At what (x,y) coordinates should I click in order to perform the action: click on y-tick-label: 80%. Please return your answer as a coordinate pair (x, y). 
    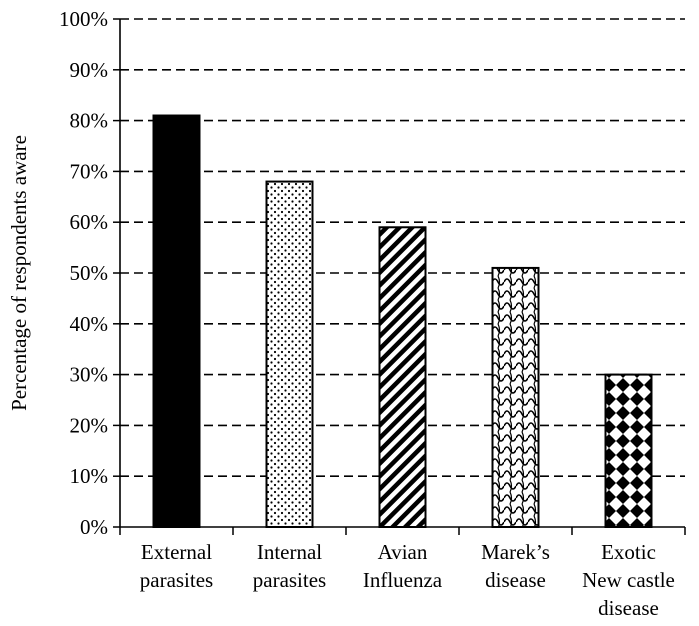
    Looking at the image, I should click on (89, 121).